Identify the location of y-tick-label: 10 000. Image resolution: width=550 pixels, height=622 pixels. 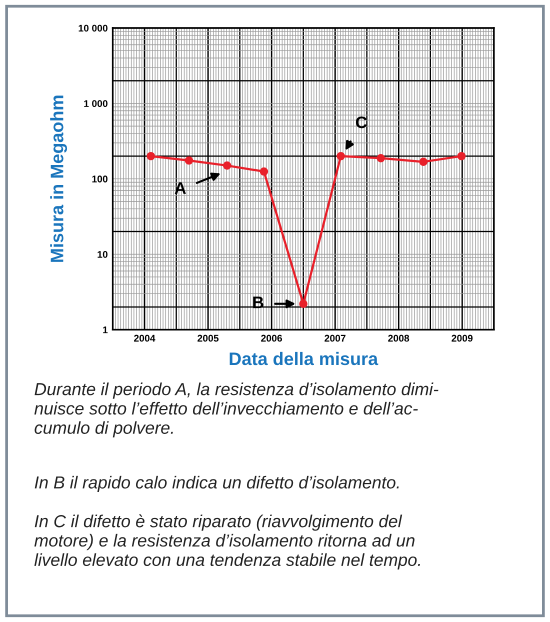
(93, 28).